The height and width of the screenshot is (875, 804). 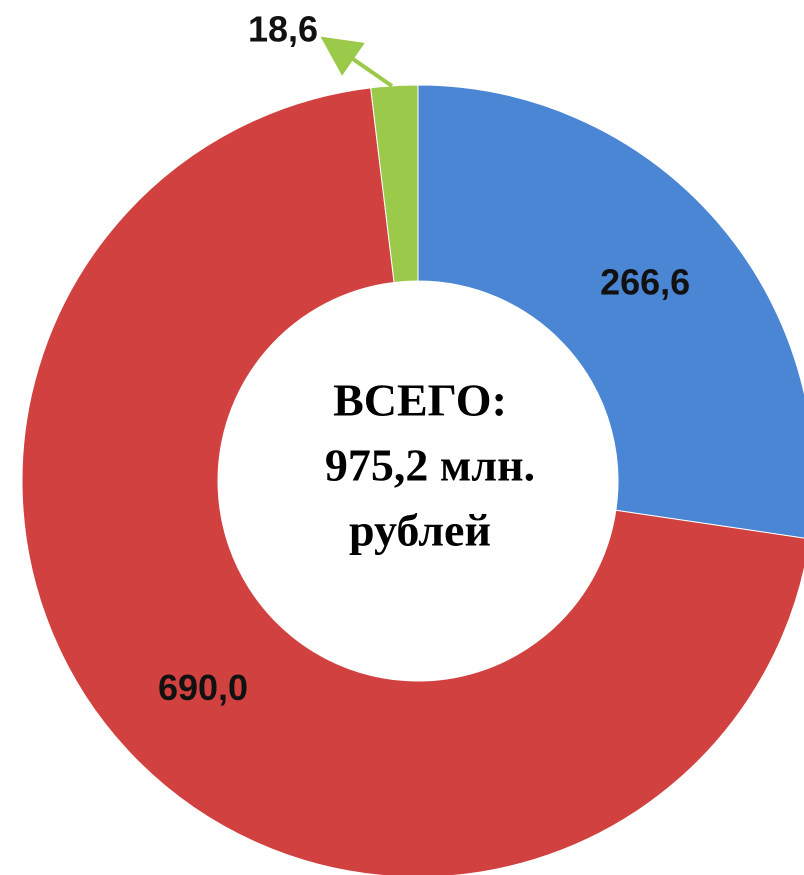 I want to click on data-label: 266,6, so click(x=645, y=282).